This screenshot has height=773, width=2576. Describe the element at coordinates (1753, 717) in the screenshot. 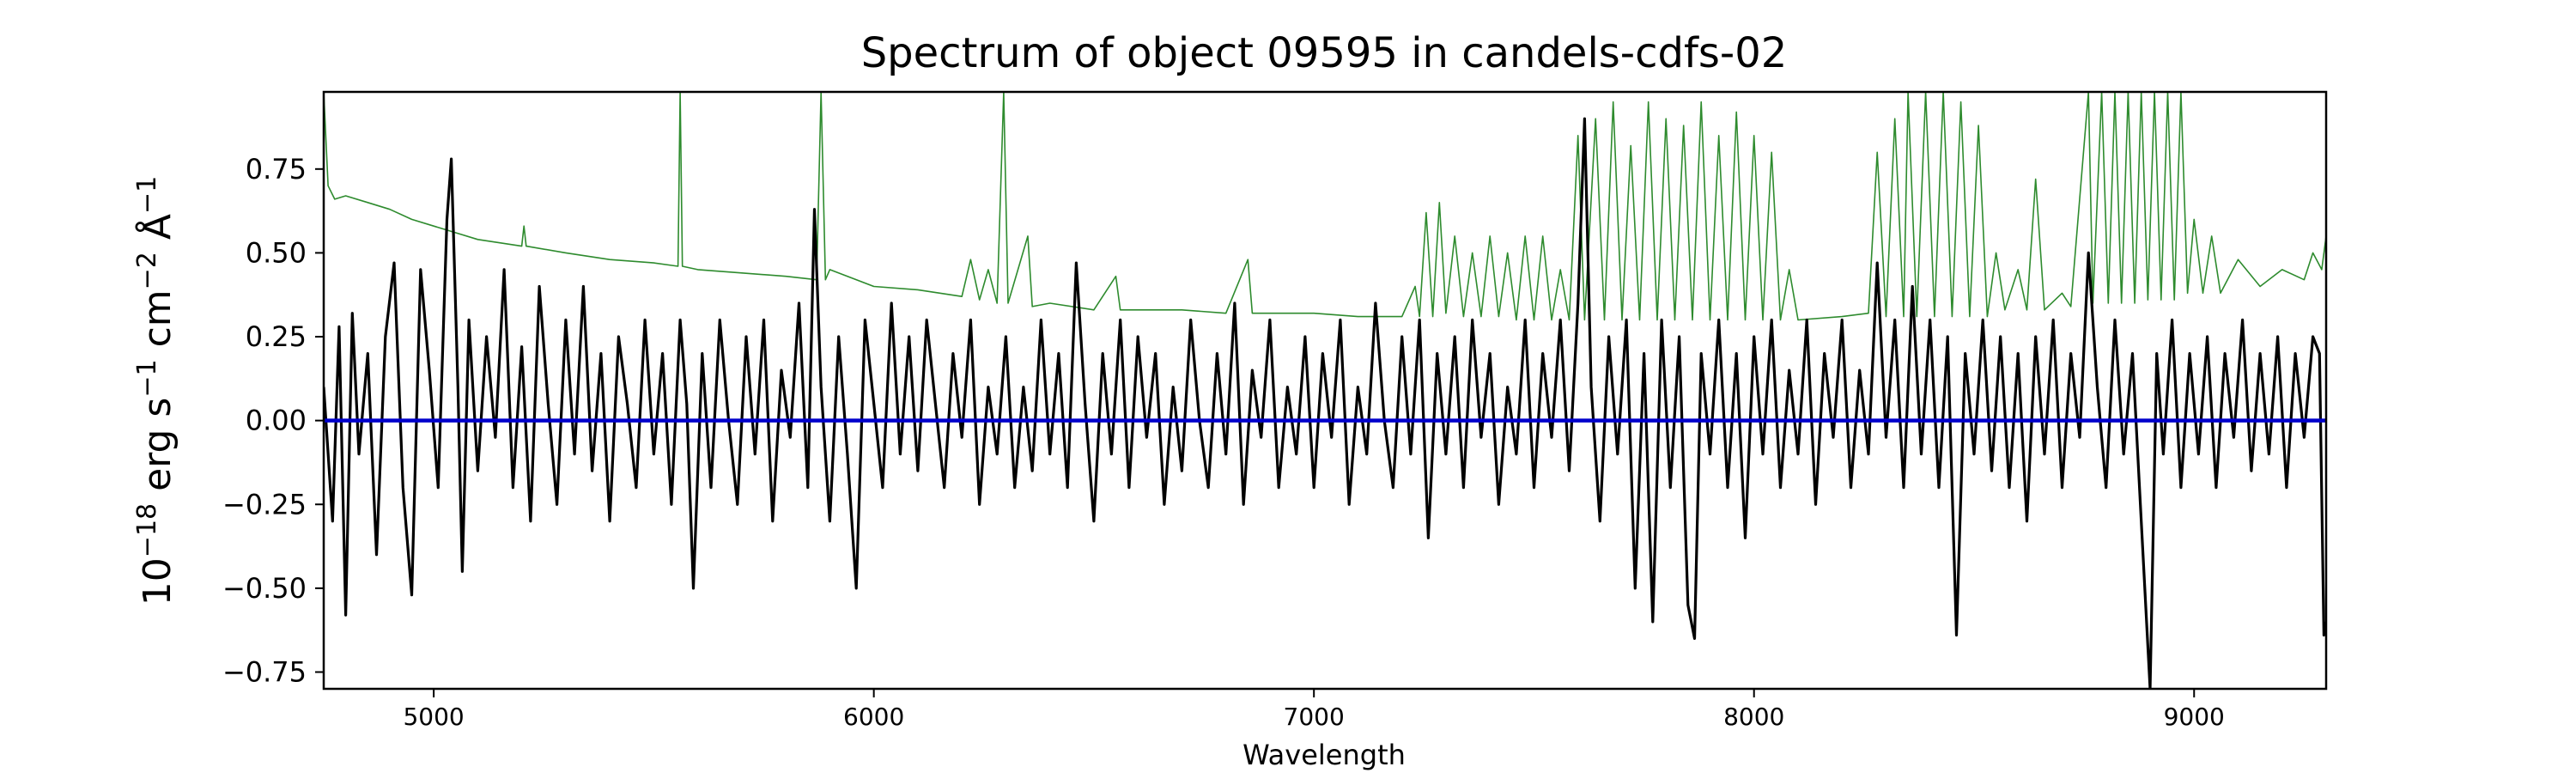

I see `x-tick-label: 8000` at that location.